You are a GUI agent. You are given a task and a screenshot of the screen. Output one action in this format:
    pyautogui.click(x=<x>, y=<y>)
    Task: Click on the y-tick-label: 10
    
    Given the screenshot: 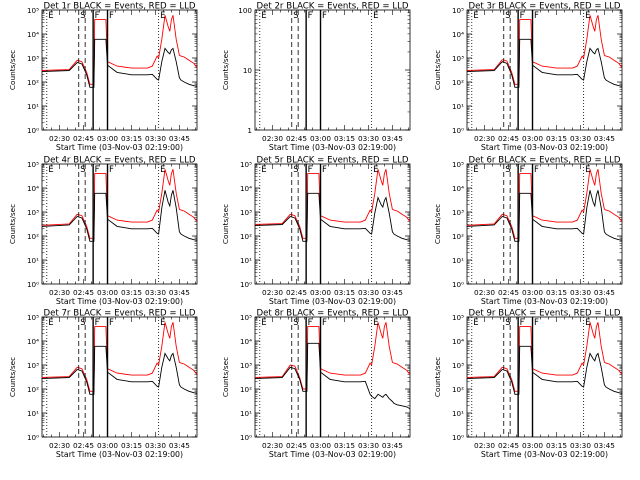 What is the action you would take?
    pyautogui.click(x=248, y=70)
    